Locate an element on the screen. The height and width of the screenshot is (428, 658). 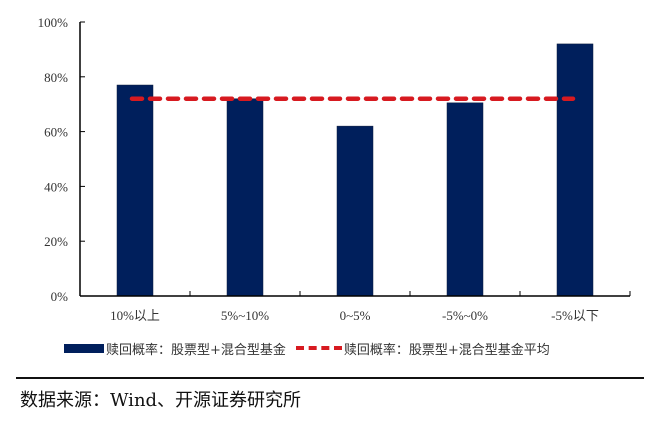
source-note: 数据来源：Wind、开源证券研究所 is located at coordinates (161, 400).